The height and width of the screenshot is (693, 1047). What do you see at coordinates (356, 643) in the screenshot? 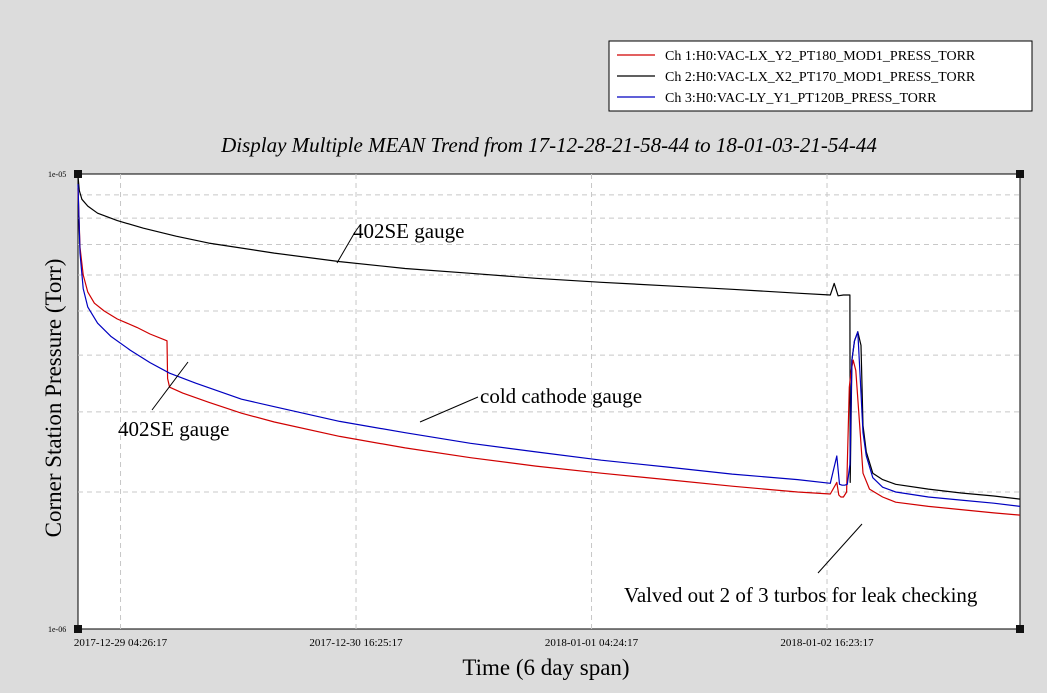
I see `x-tick-label: 2017-12-30 16:25:17` at bounding box center [356, 643].